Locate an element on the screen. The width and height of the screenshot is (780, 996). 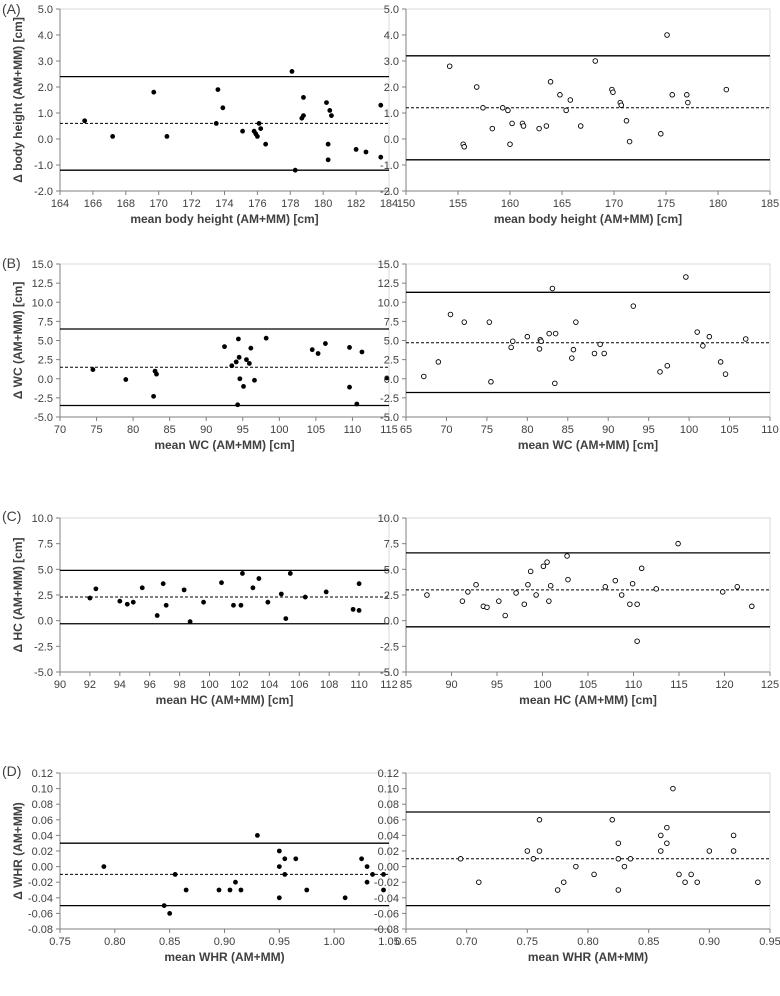
y-tick-label: 7.5 is located at coordinates (391, 545).